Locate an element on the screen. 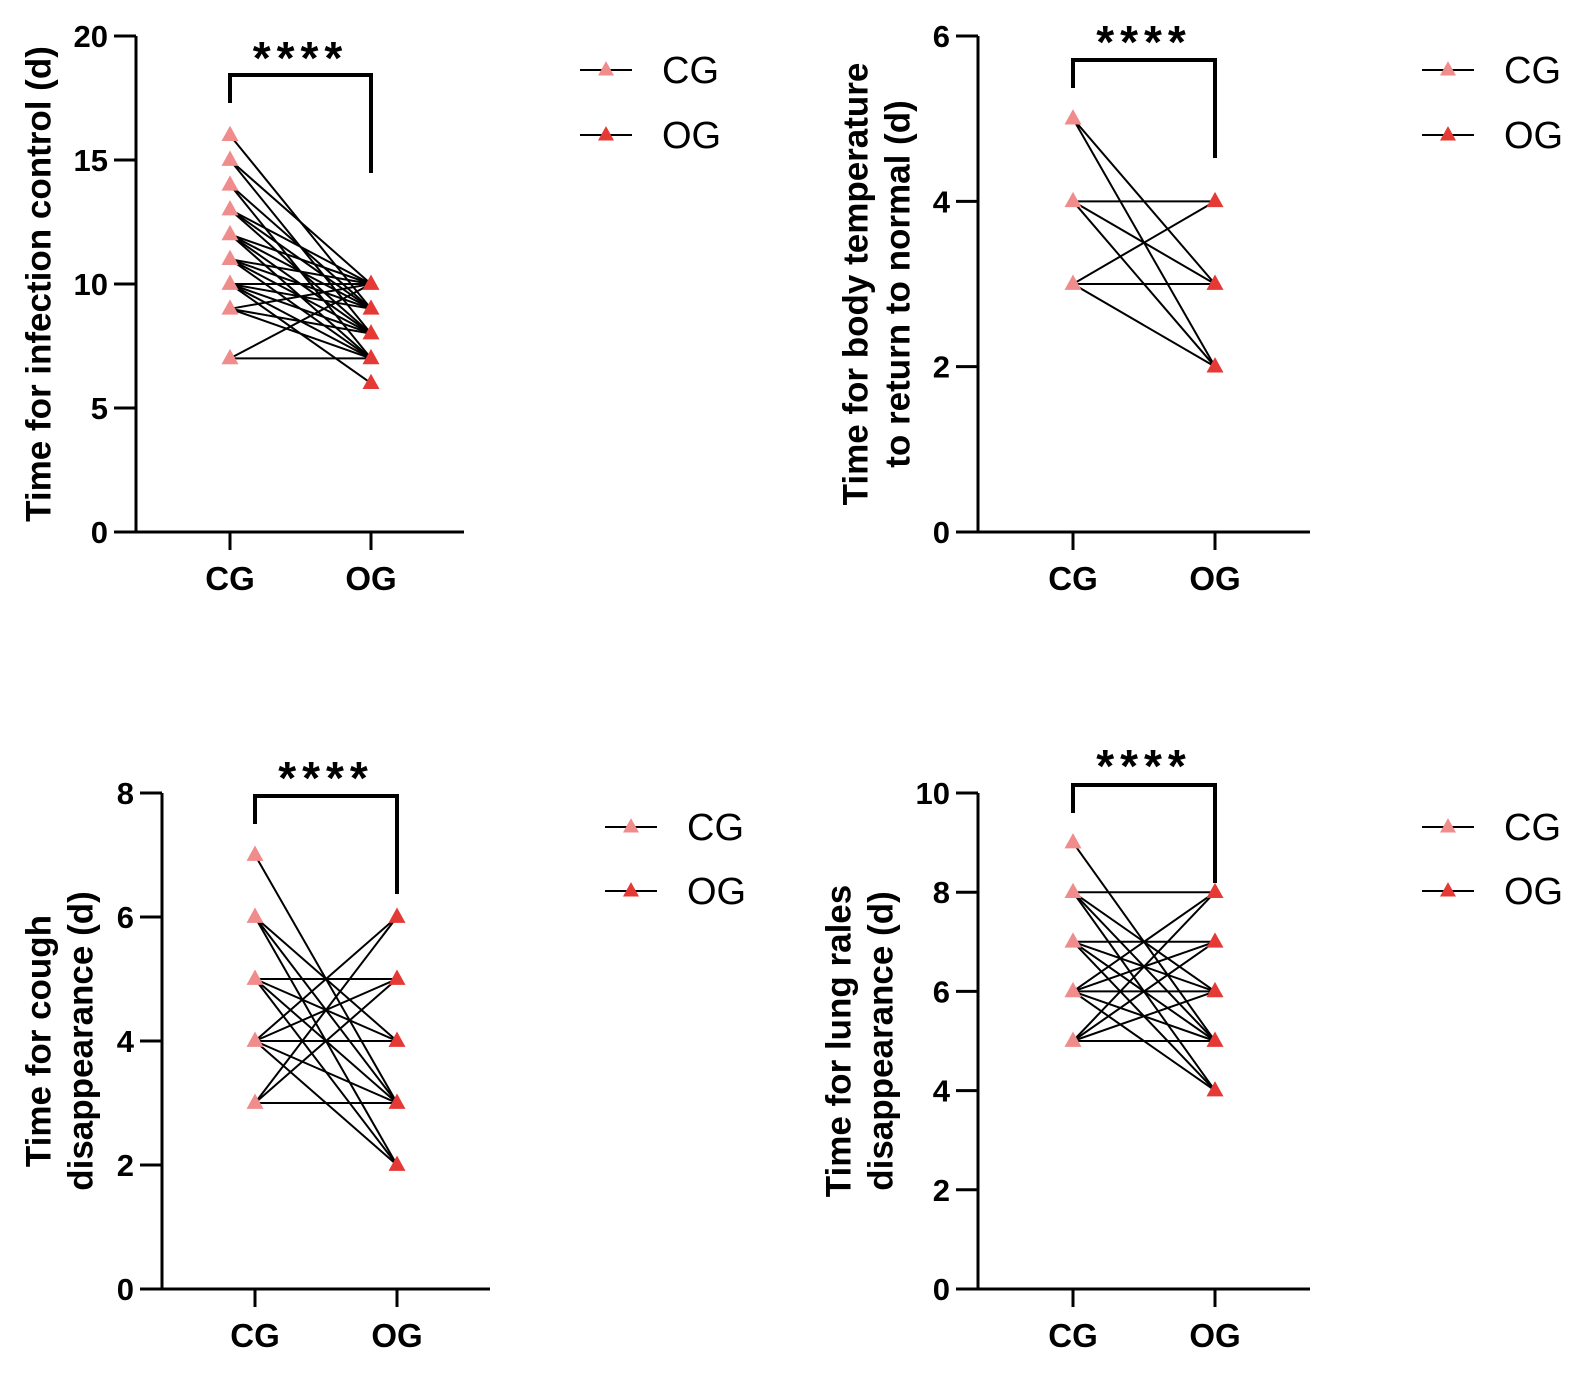 This screenshot has width=1595, height=1381. y-axis-label: Time for cough is located at coordinates (38, 1041).